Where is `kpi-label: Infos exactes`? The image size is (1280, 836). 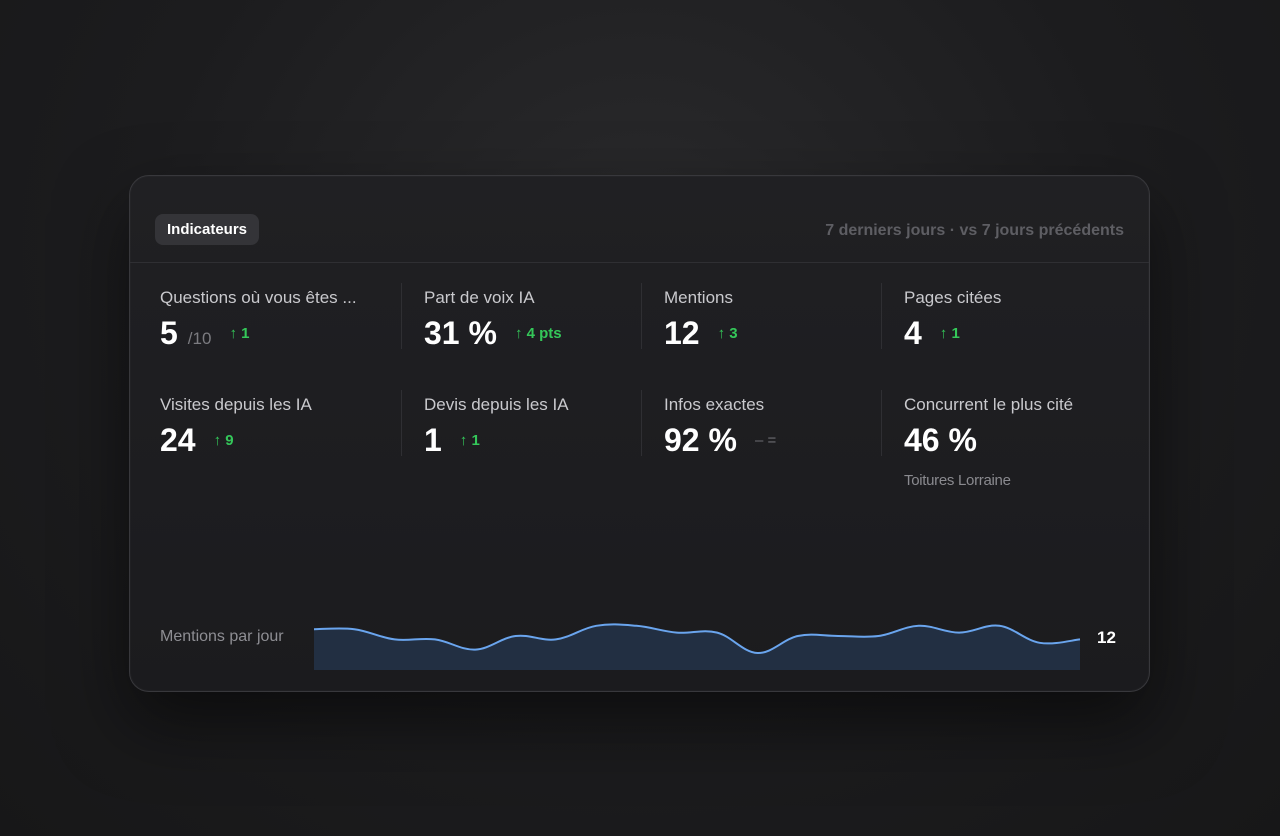 kpi-label: Infos exactes is located at coordinates (714, 404).